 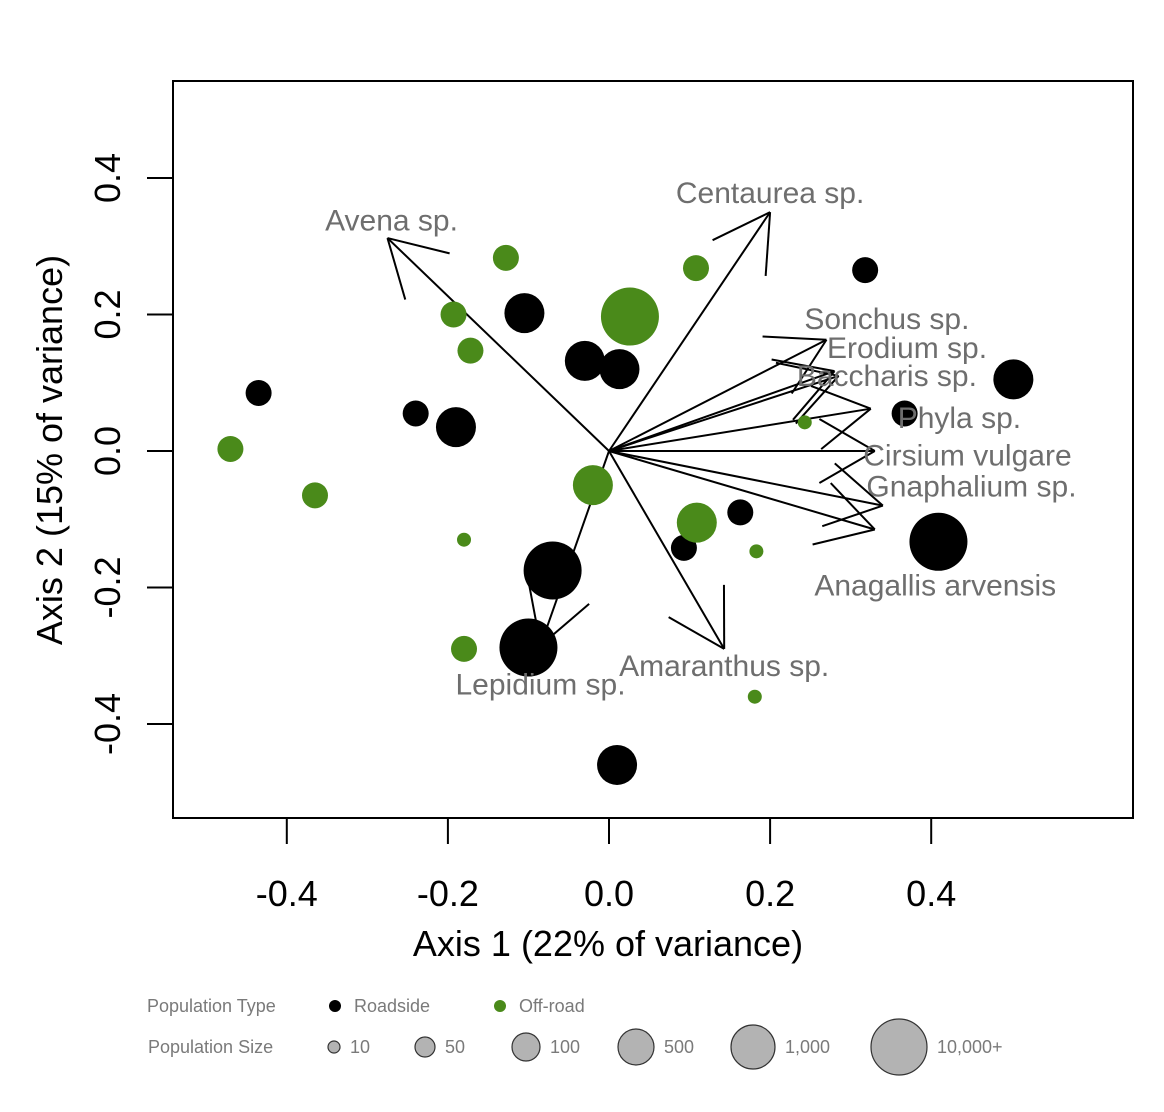 I want to click on species-label: Baccharis sp., so click(x=887, y=376).